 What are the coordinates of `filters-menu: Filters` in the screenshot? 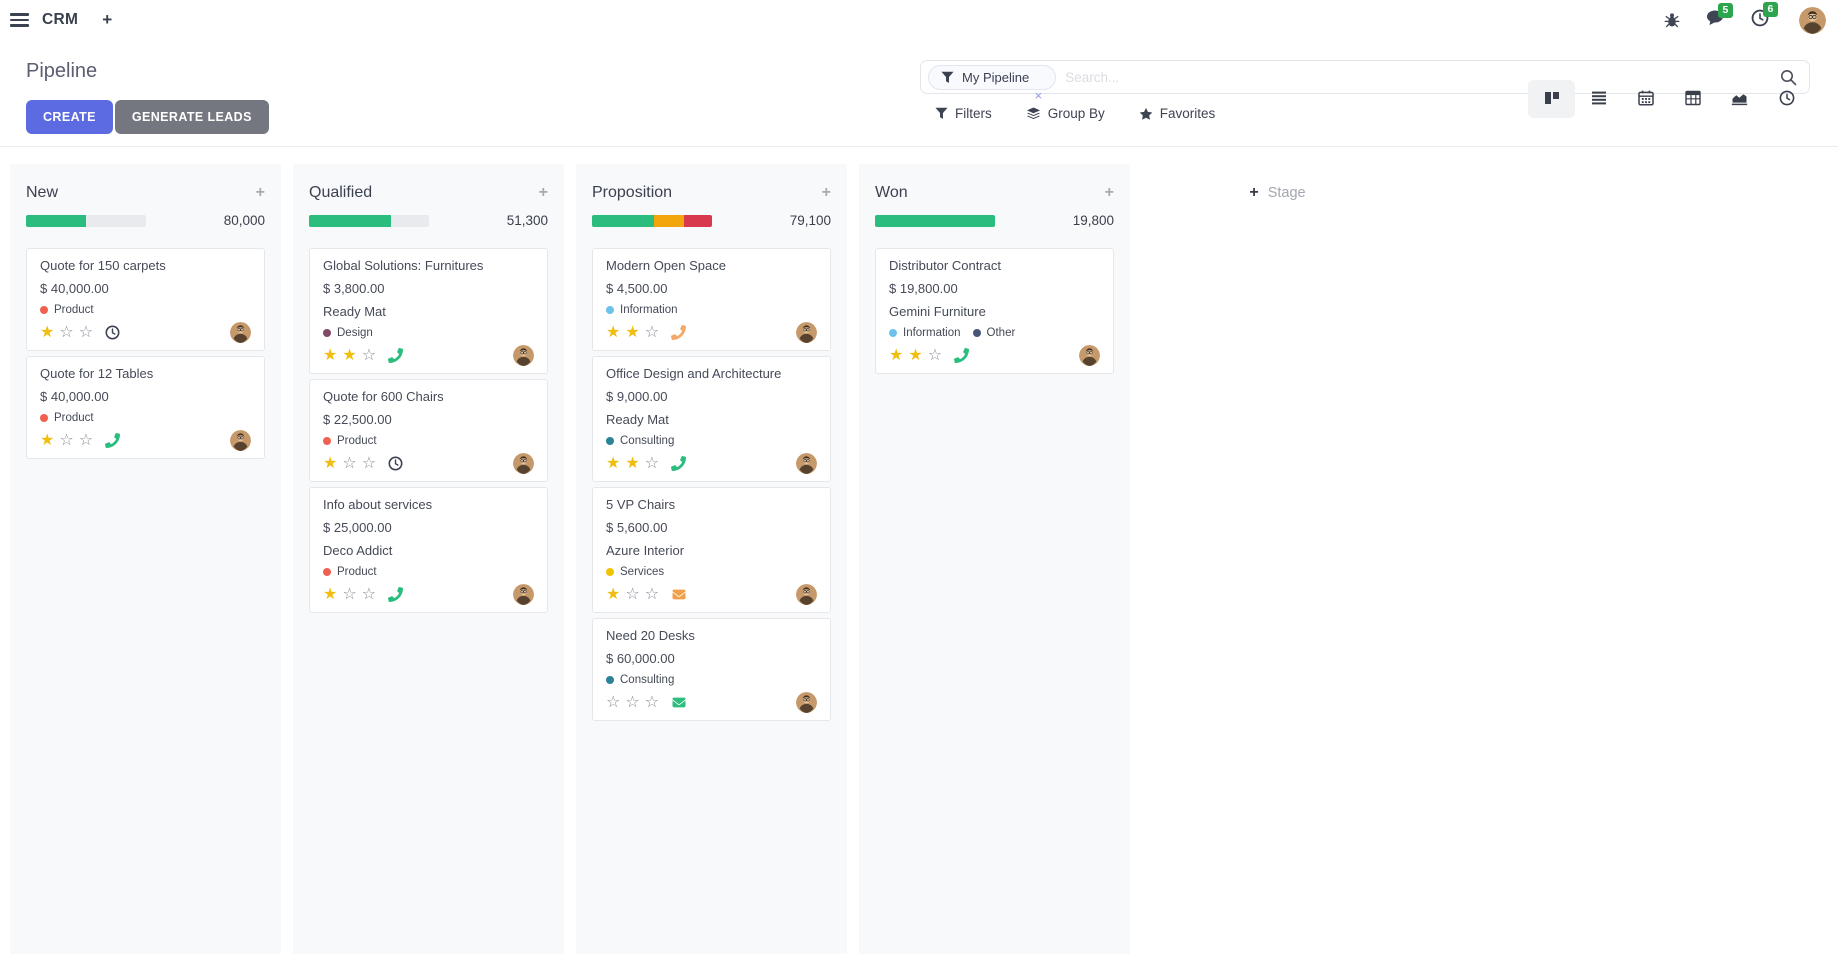 It's located at (963, 113).